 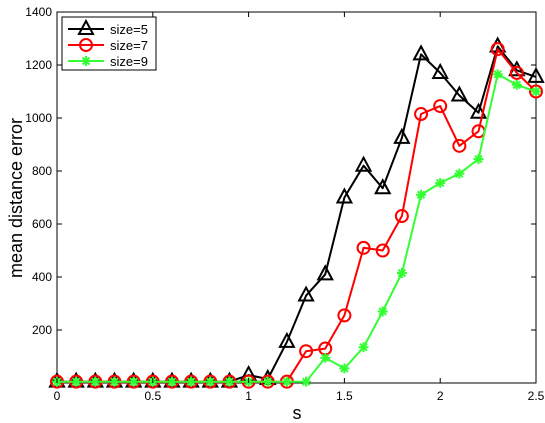 I want to click on x-tick-label: 2, so click(x=440, y=396).